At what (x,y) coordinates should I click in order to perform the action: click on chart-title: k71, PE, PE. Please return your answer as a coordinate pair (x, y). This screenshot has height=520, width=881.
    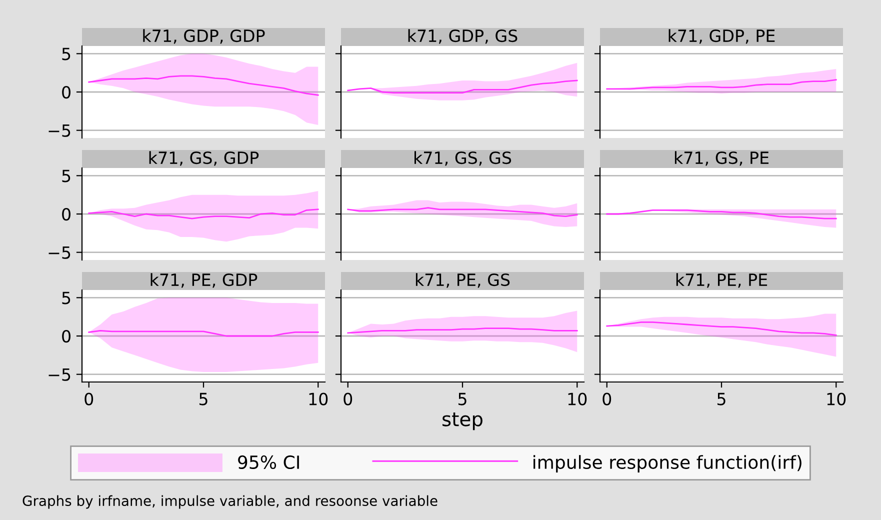
    Looking at the image, I should click on (722, 280).